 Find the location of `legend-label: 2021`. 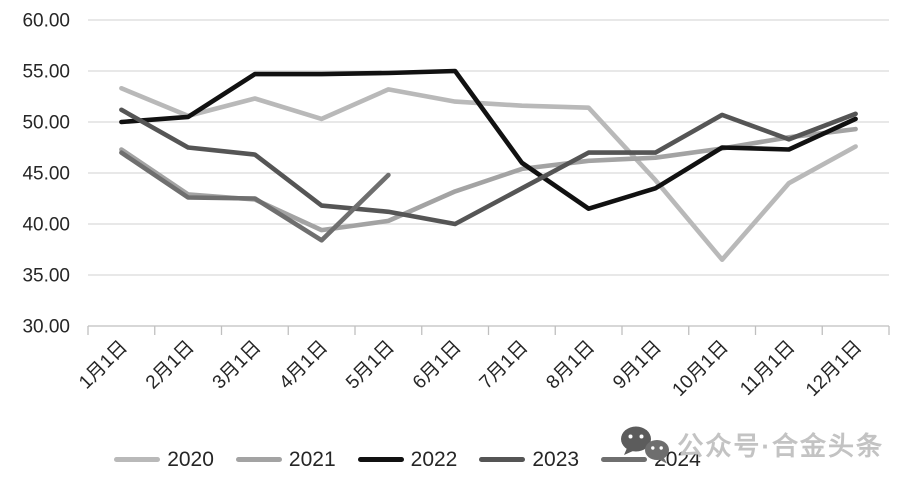

legend-label: 2021 is located at coordinates (312, 459).